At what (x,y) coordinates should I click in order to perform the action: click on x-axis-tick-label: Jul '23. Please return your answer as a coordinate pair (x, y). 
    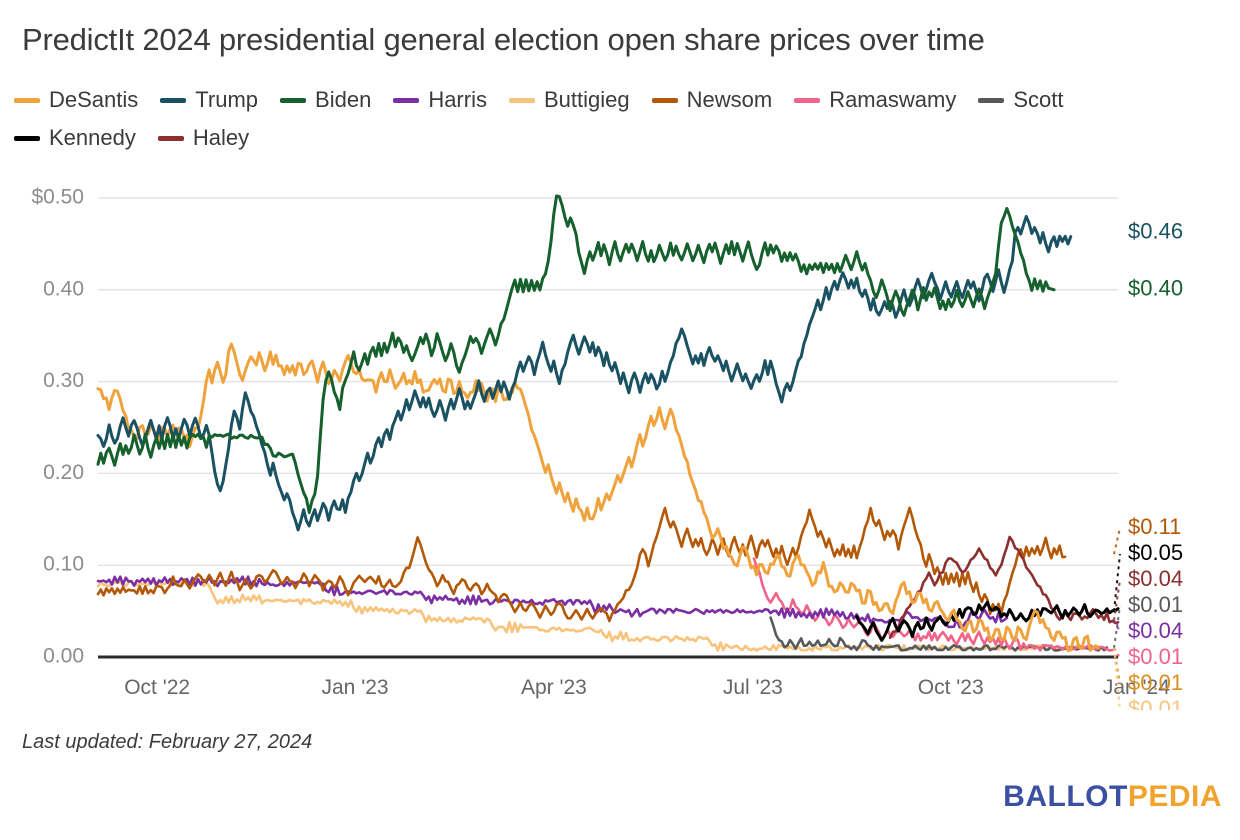
    Looking at the image, I should click on (753, 687).